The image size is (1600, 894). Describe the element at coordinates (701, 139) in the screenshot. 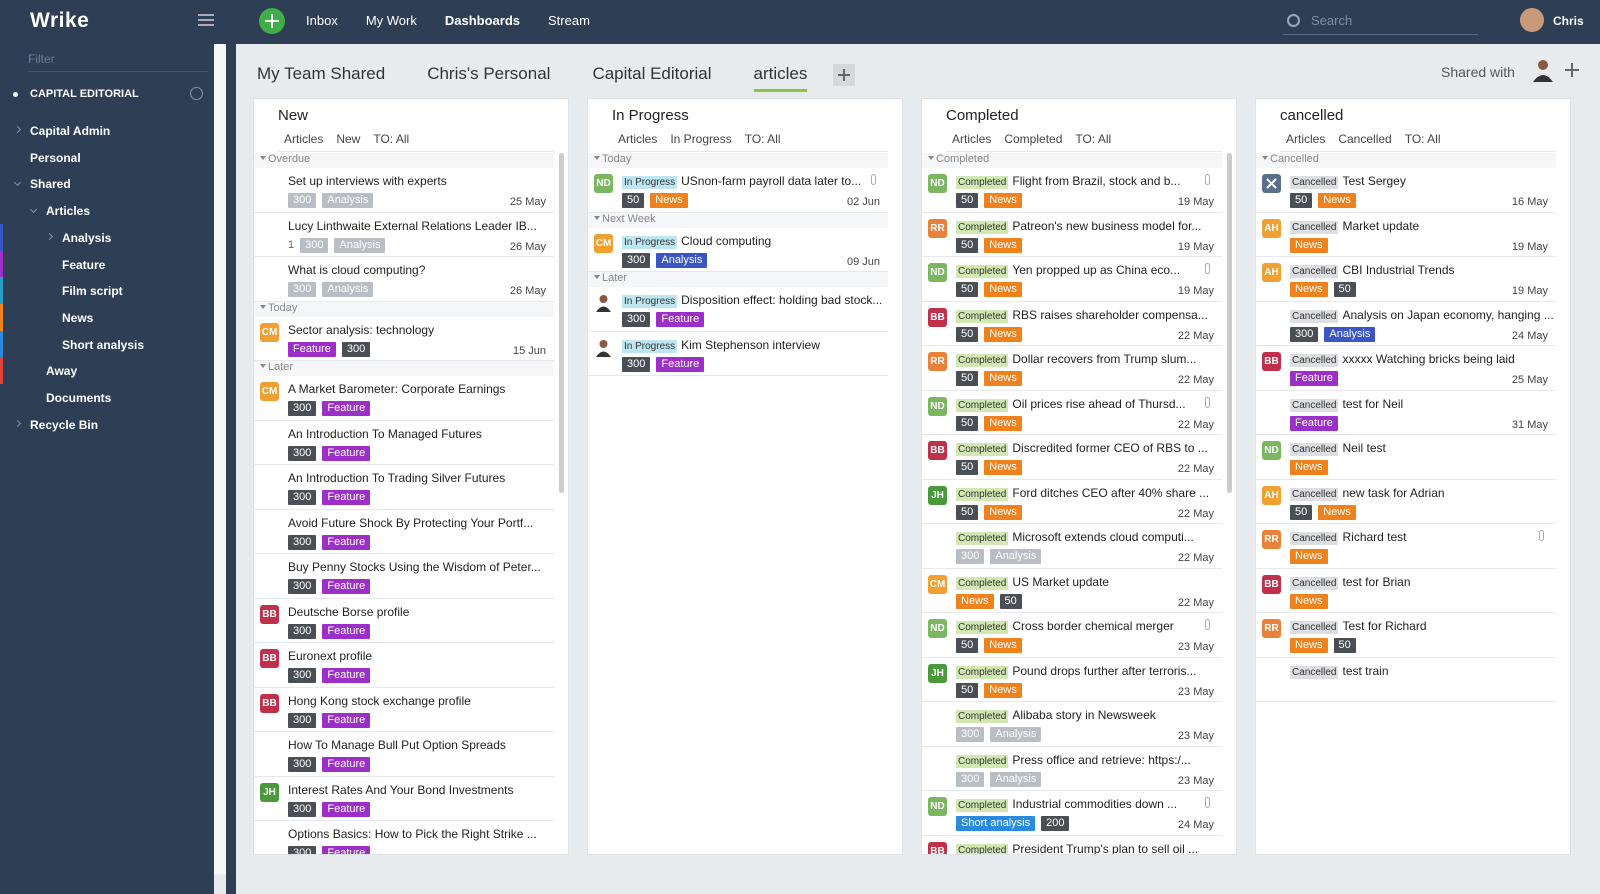

I see `filter-chip: In Progress` at that location.